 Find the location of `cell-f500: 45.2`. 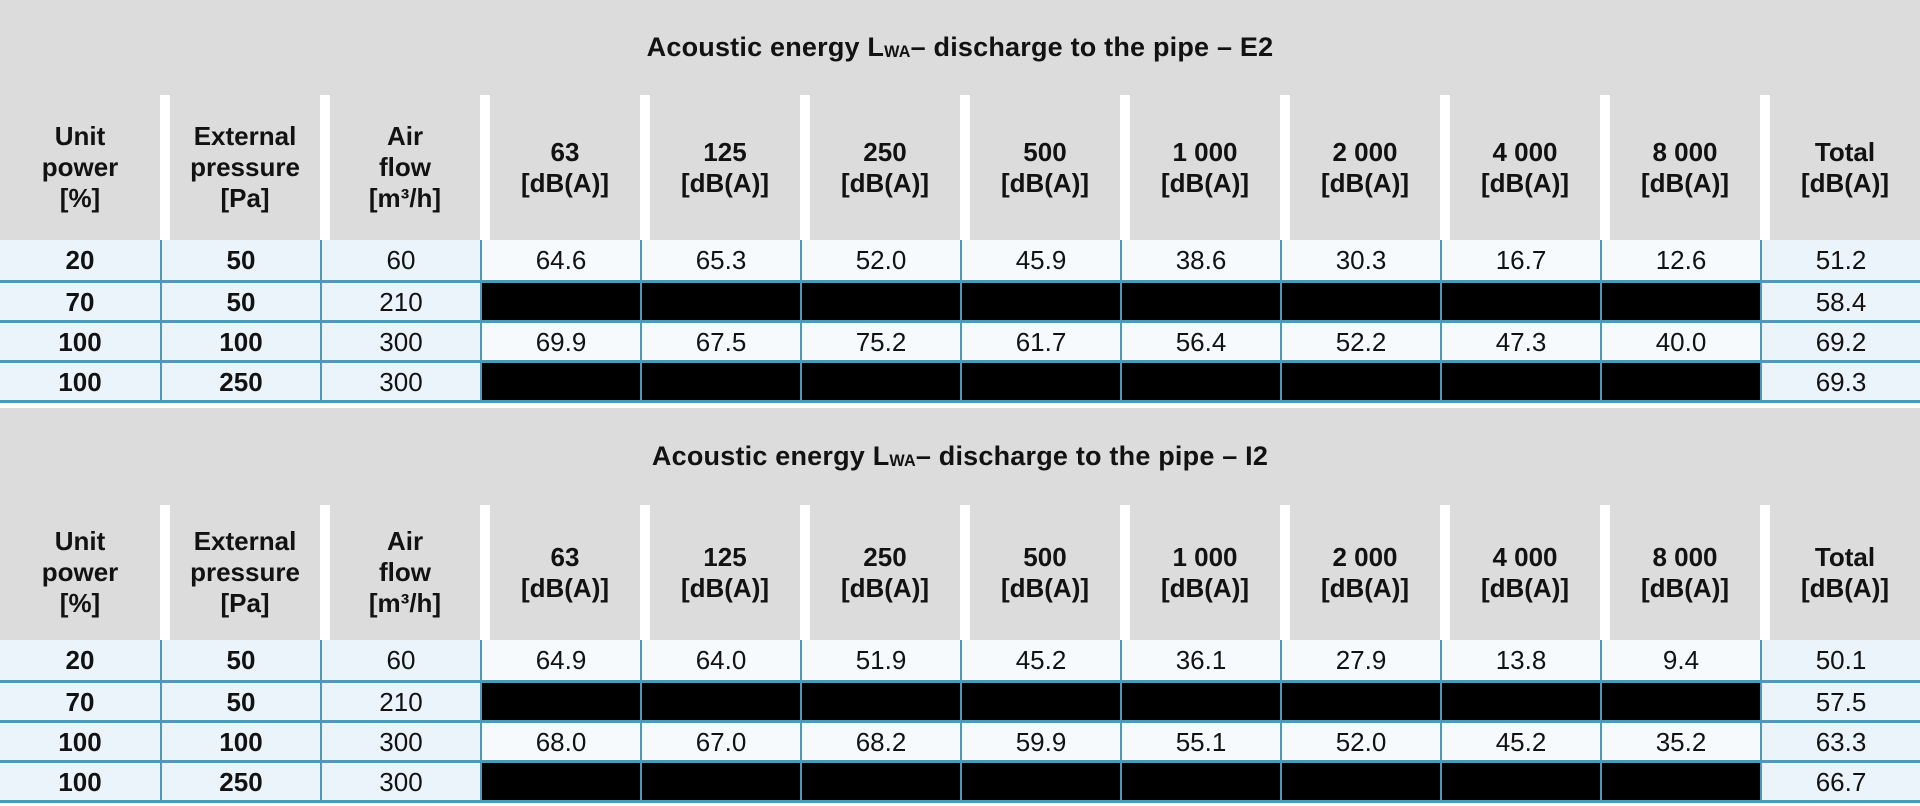

cell-f500: 45.2 is located at coordinates (1040, 660).